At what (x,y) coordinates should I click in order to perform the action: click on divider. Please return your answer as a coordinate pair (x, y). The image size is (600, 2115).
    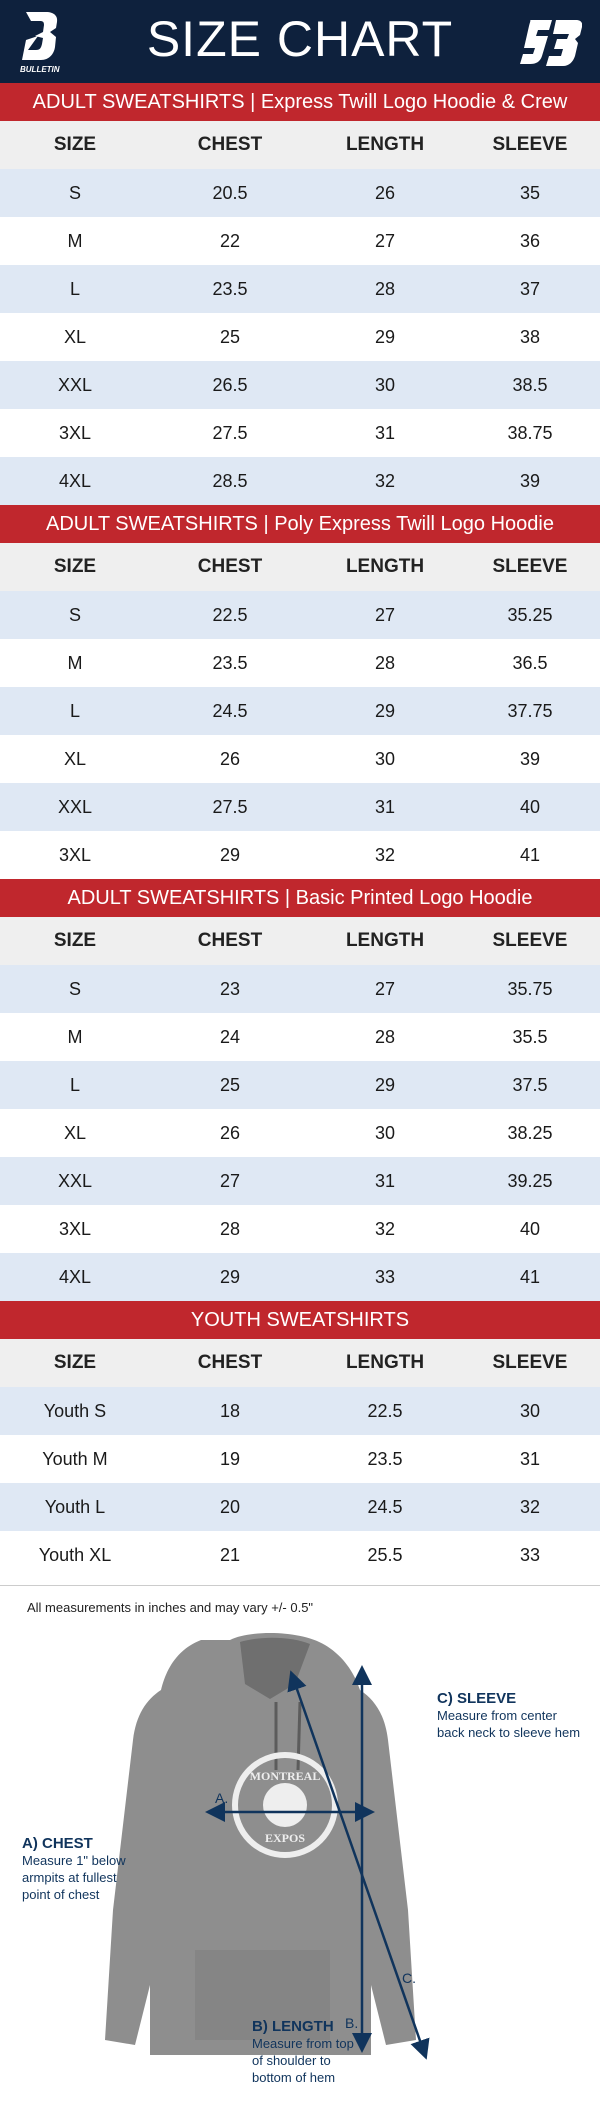
    Looking at the image, I should click on (300, 1585).